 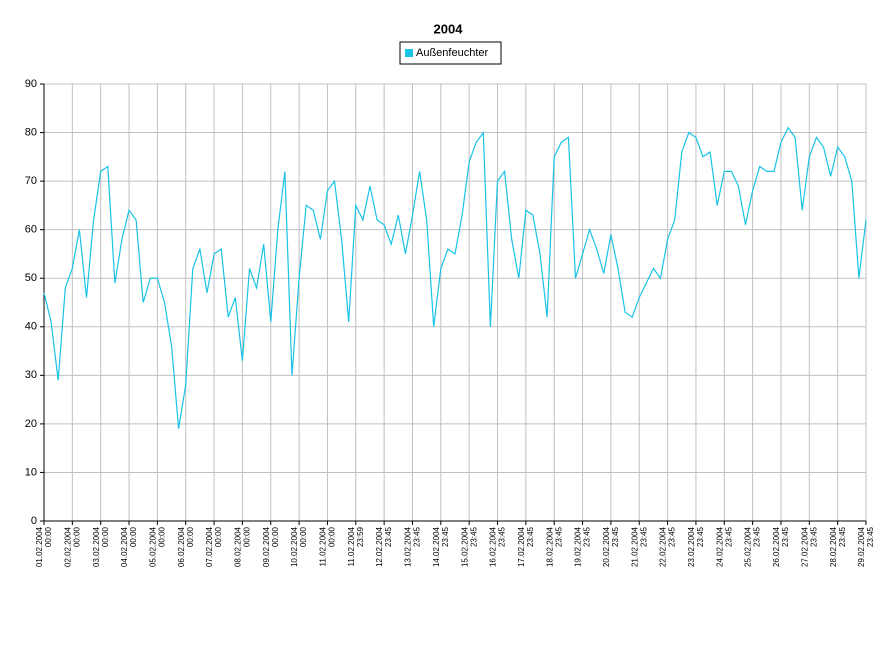 I want to click on x-tick-label: 22.02.2004, so click(x=663, y=546).